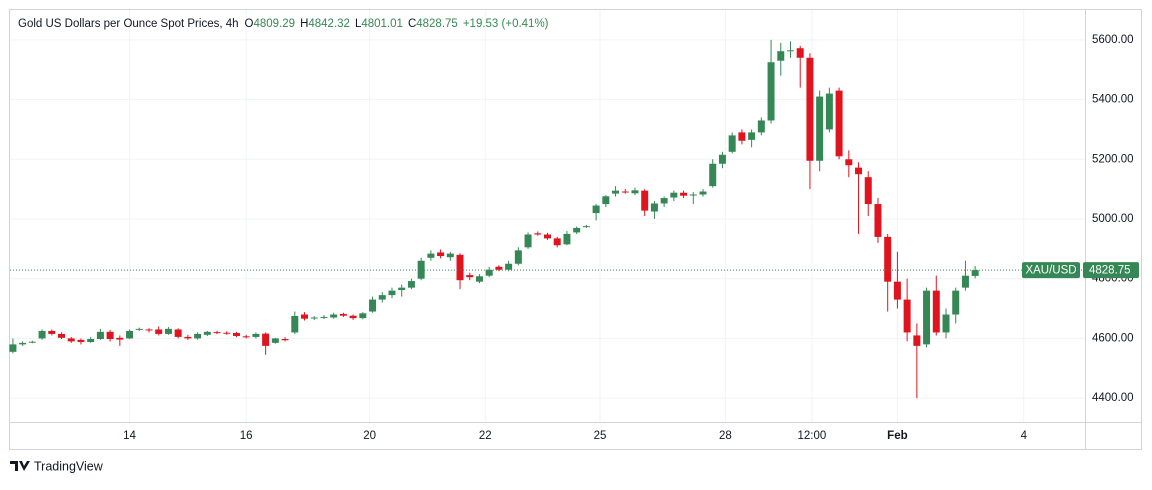 The width and height of the screenshot is (1152, 490). What do you see at coordinates (249, 24) in the screenshot?
I see `ohlc-letter: O` at bounding box center [249, 24].